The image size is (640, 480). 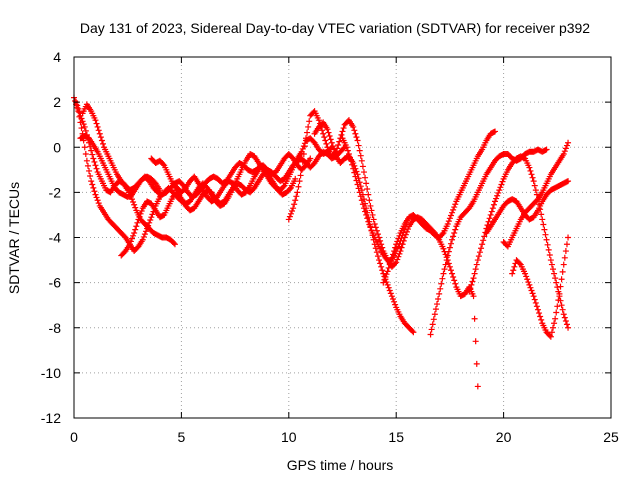 I want to click on x-axis-tick-labels: 0 5 10 15 20 25, so click(x=344, y=437).